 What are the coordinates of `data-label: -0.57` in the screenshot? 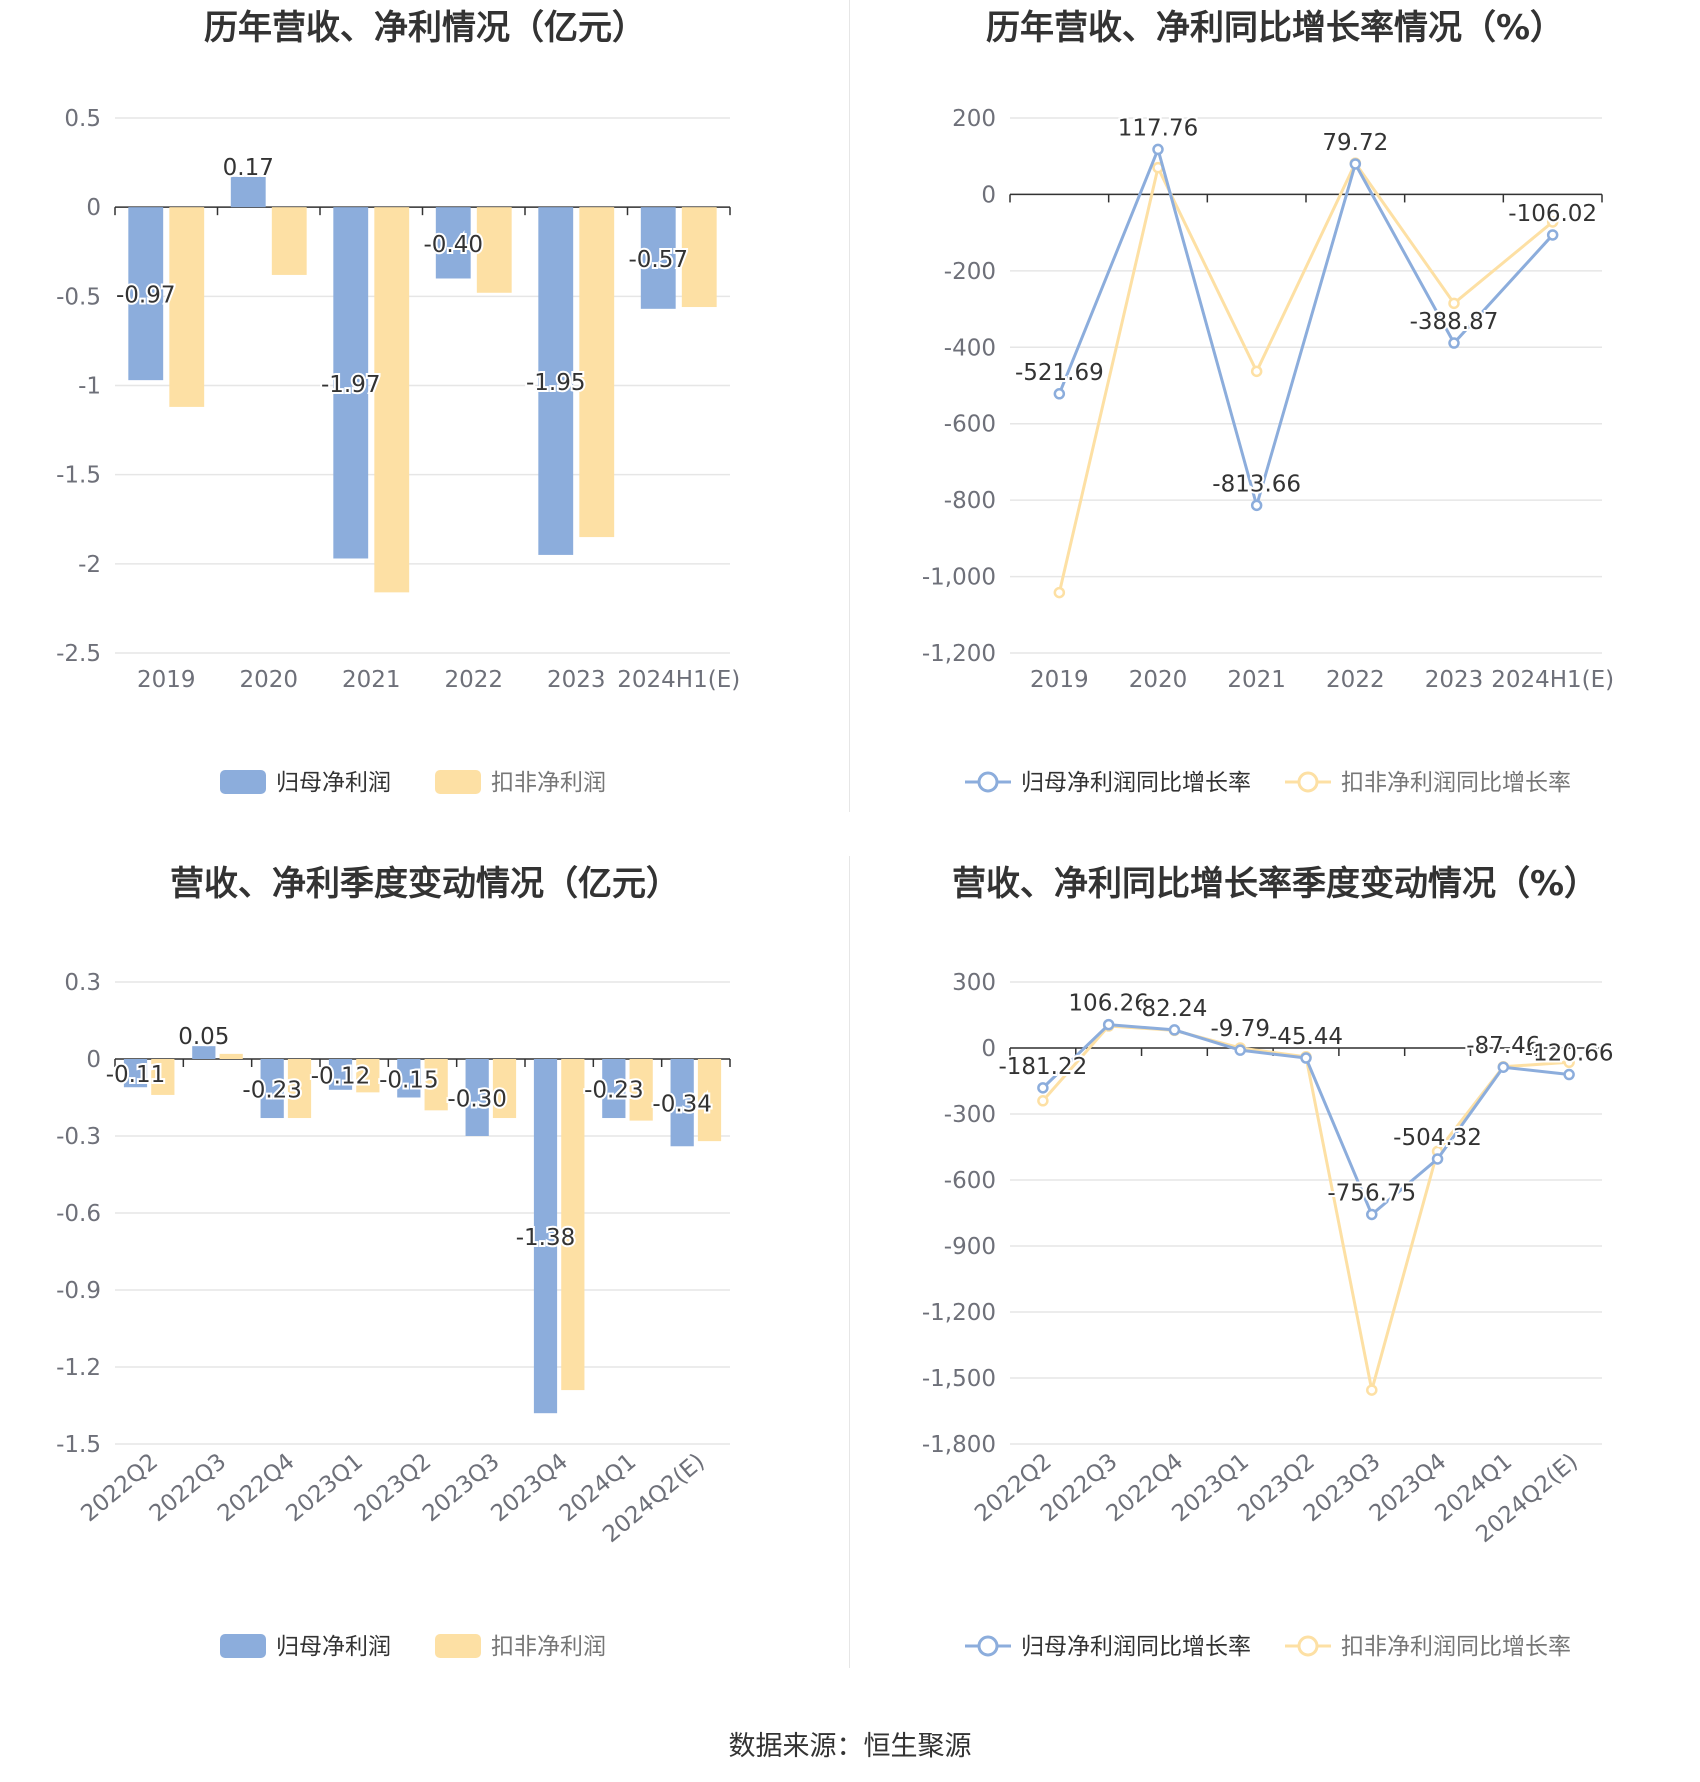 It's located at (658, 260).